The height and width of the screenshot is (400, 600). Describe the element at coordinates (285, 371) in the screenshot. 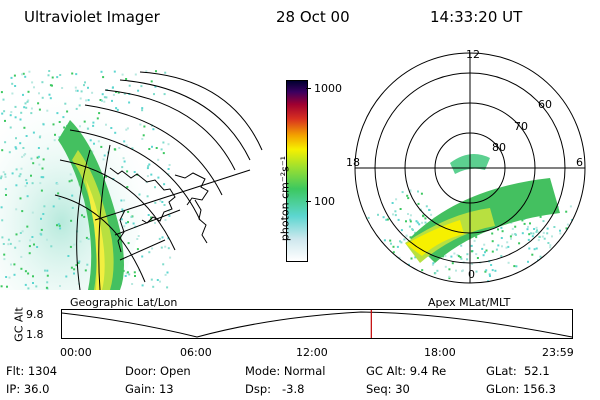

I see `info-mode: Mode: Normal` at that location.